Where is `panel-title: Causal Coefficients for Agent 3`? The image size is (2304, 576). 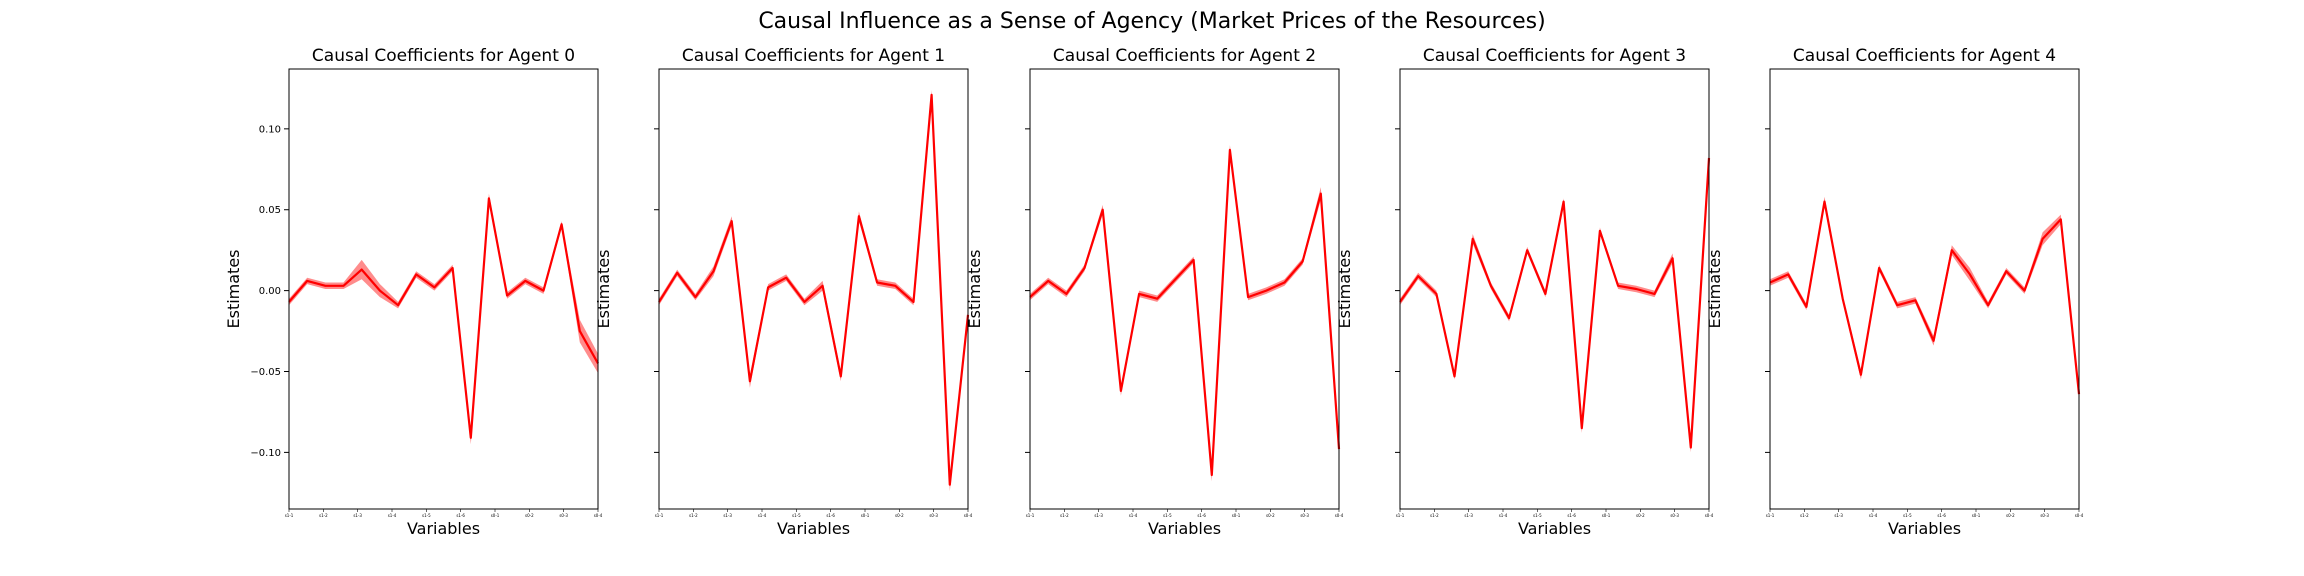 panel-title: Causal Coefficients for Agent 3 is located at coordinates (1554, 56).